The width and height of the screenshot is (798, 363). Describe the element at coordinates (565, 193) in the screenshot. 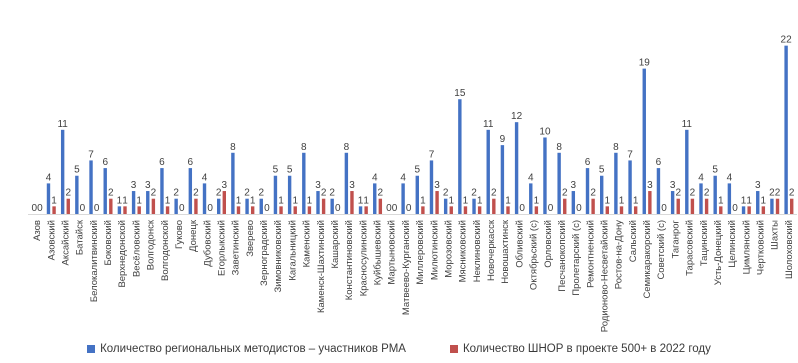

I see `data-label-schools-37: 2` at that location.